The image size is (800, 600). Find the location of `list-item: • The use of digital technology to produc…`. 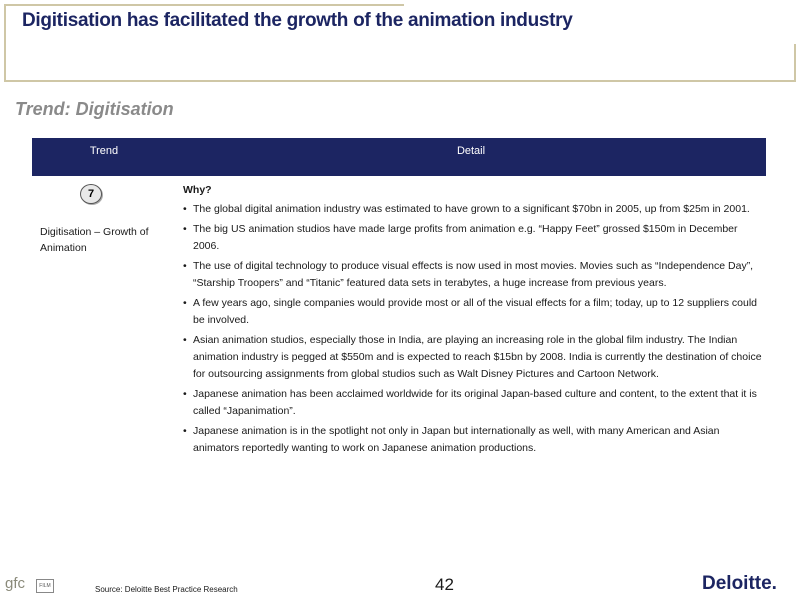

list-item: • The use of digital technology to produc… is located at coordinates (473, 275).